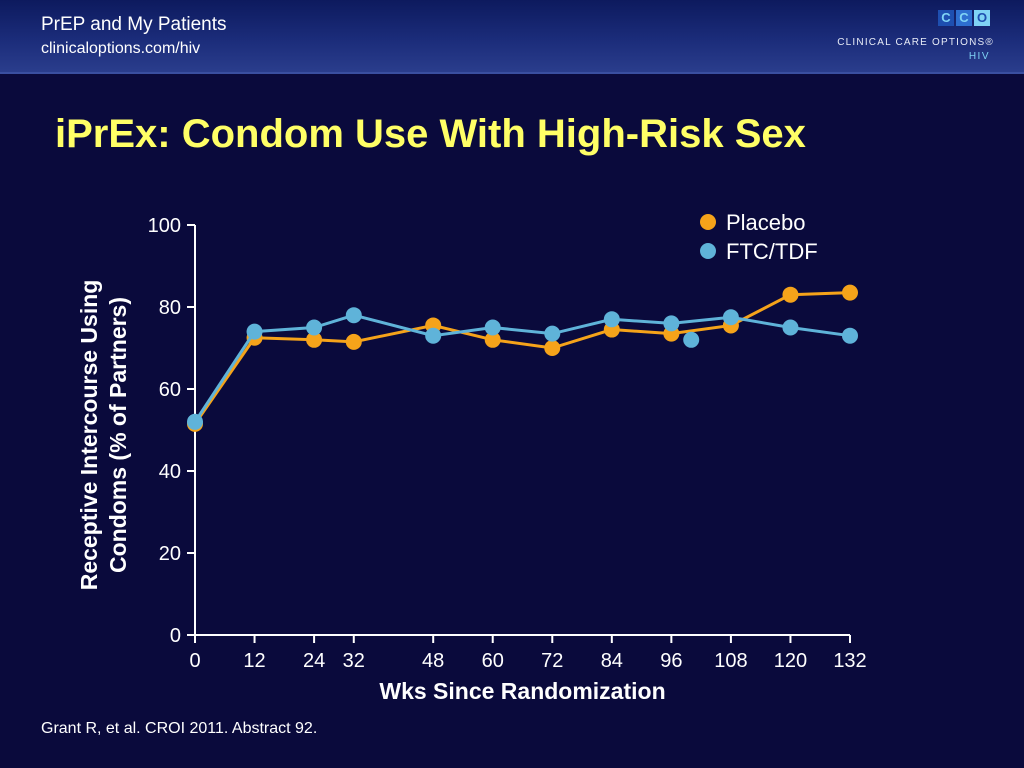  I want to click on x-tick-label: 132, so click(849, 661).